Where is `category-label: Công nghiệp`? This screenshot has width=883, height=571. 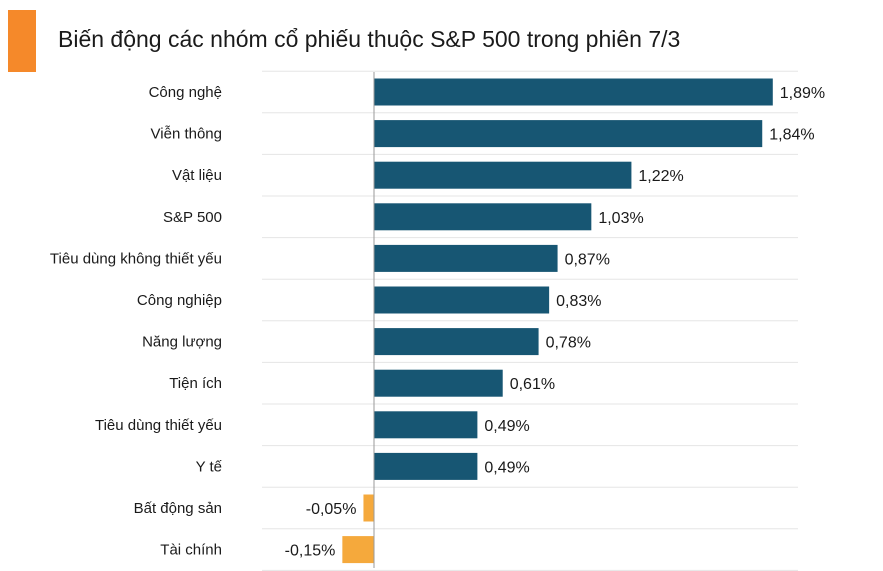
category-label: Công nghiệp is located at coordinates (179, 300).